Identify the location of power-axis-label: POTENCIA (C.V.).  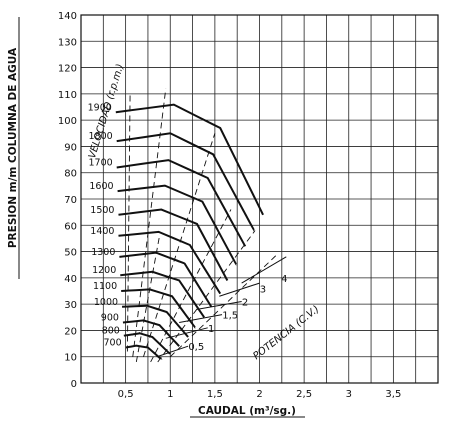
(286, 333).